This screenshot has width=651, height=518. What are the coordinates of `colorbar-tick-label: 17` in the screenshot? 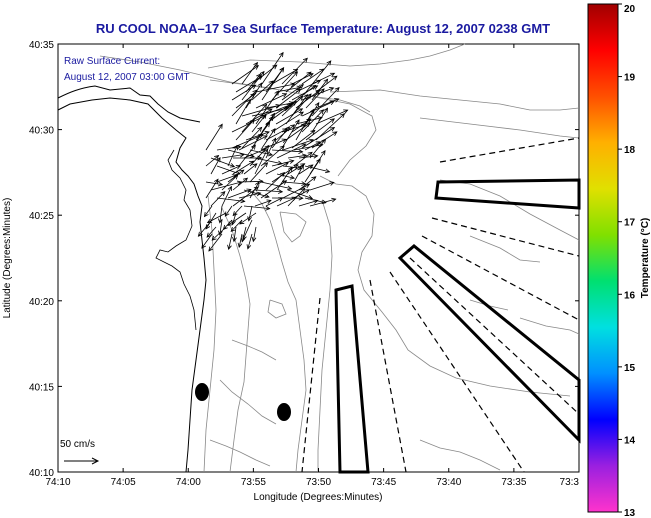 It's located at (630, 223).